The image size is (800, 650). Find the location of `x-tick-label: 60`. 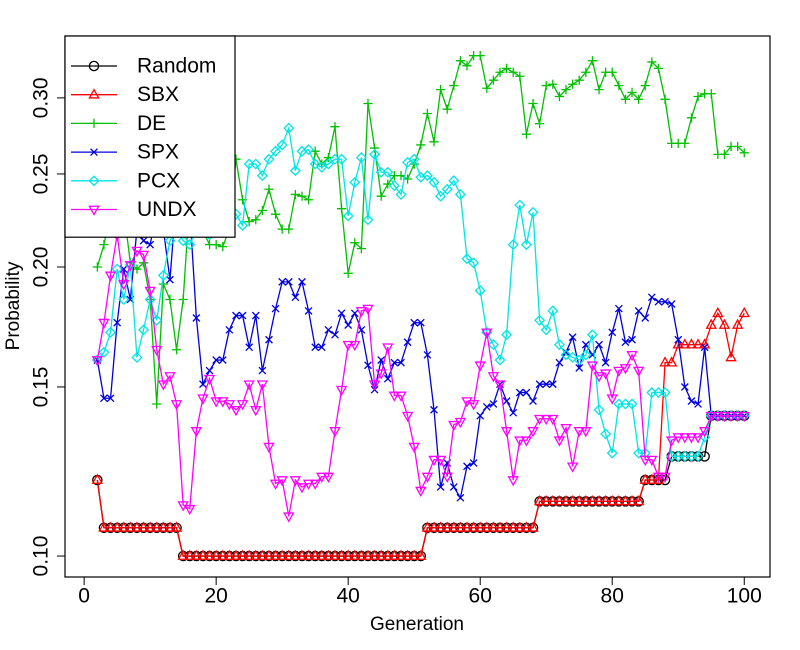

x-tick-label: 60 is located at coordinates (480, 596).